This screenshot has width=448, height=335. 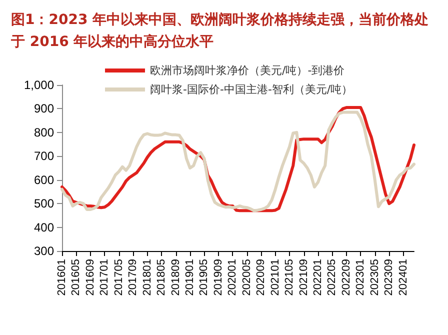 What do you see at coordinates (76, 277) in the screenshot?
I see `x-tick-label: 201605` at bounding box center [76, 277].